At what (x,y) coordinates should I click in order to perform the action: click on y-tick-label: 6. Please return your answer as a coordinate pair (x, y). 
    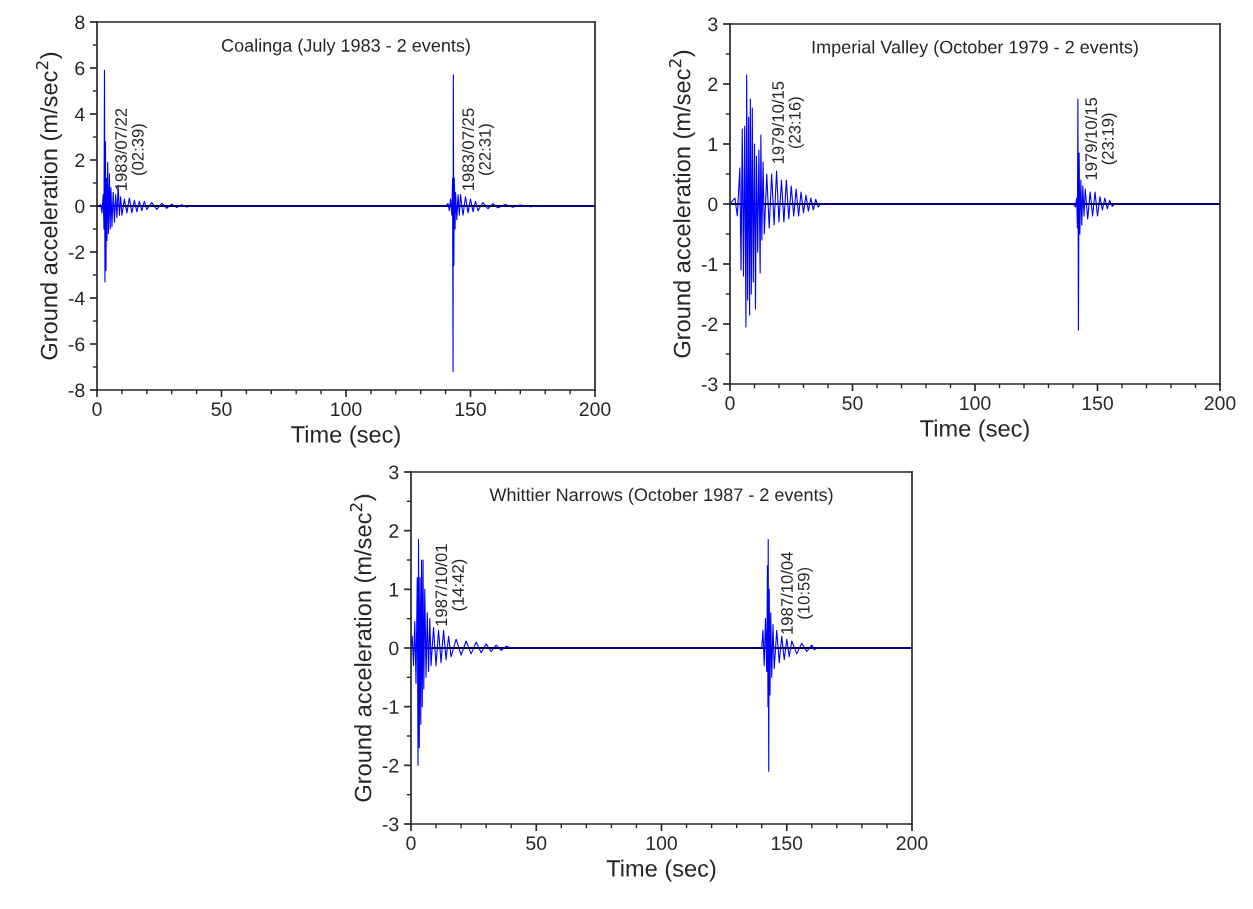
    Looking at the image, I should click on (80, 68).